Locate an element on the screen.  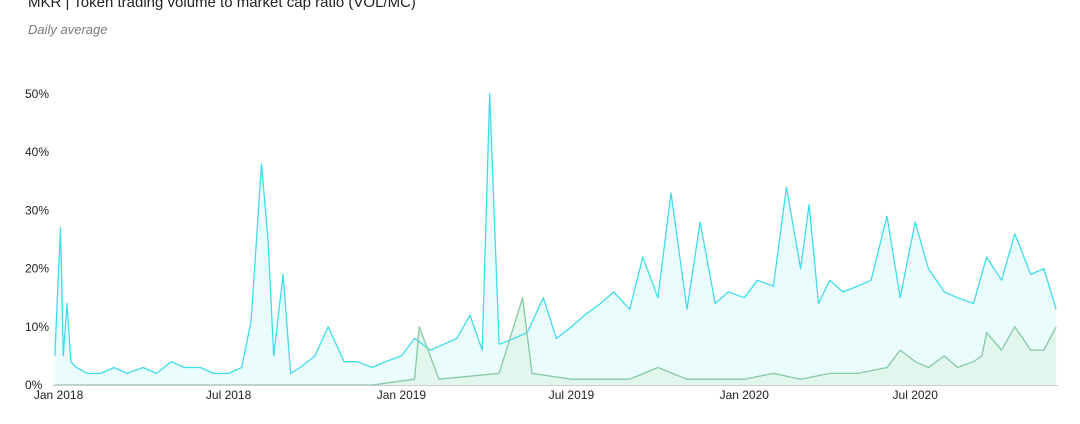
chart-subtitle: Daily average is located at coordinates (68, 29).